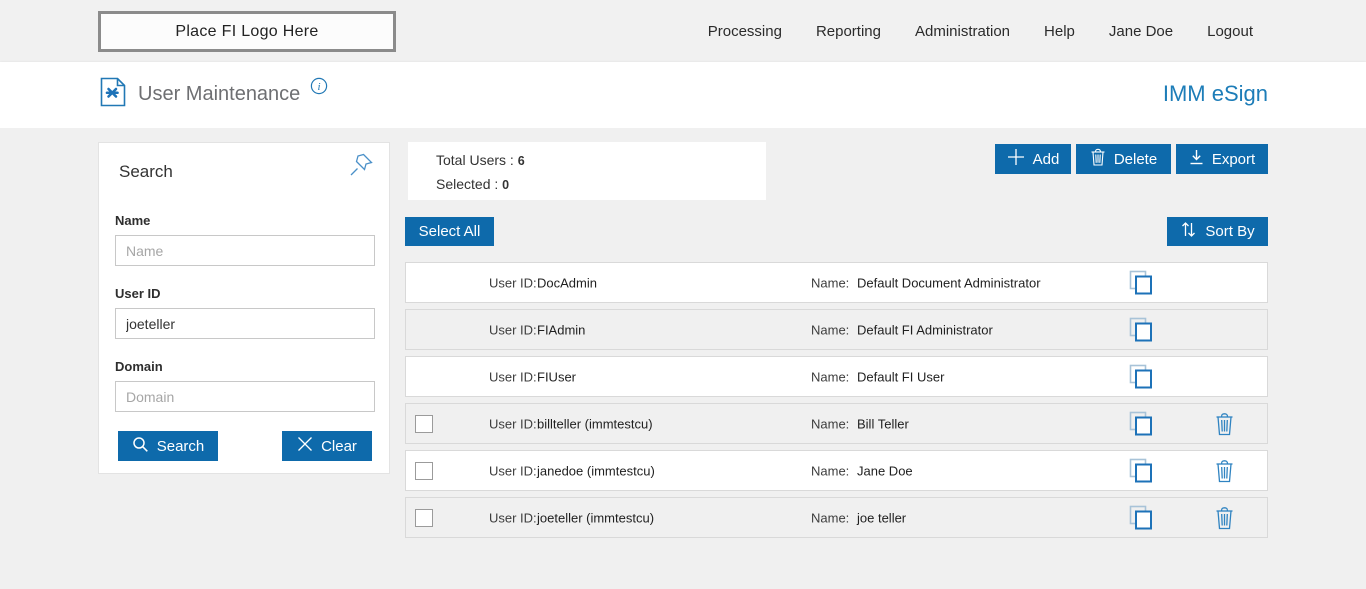 The height and width of the screenshot is (589, 1366). What do you see at coordinates (1188, 231) in the screenshot?
I see `sort-arrows-icon` at bounding box center [1188, 231].